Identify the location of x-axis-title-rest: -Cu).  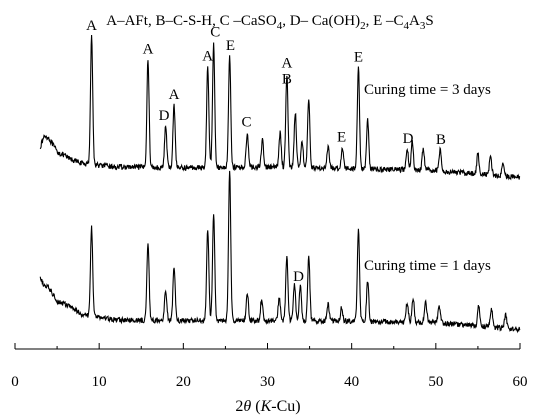
(285, 406).